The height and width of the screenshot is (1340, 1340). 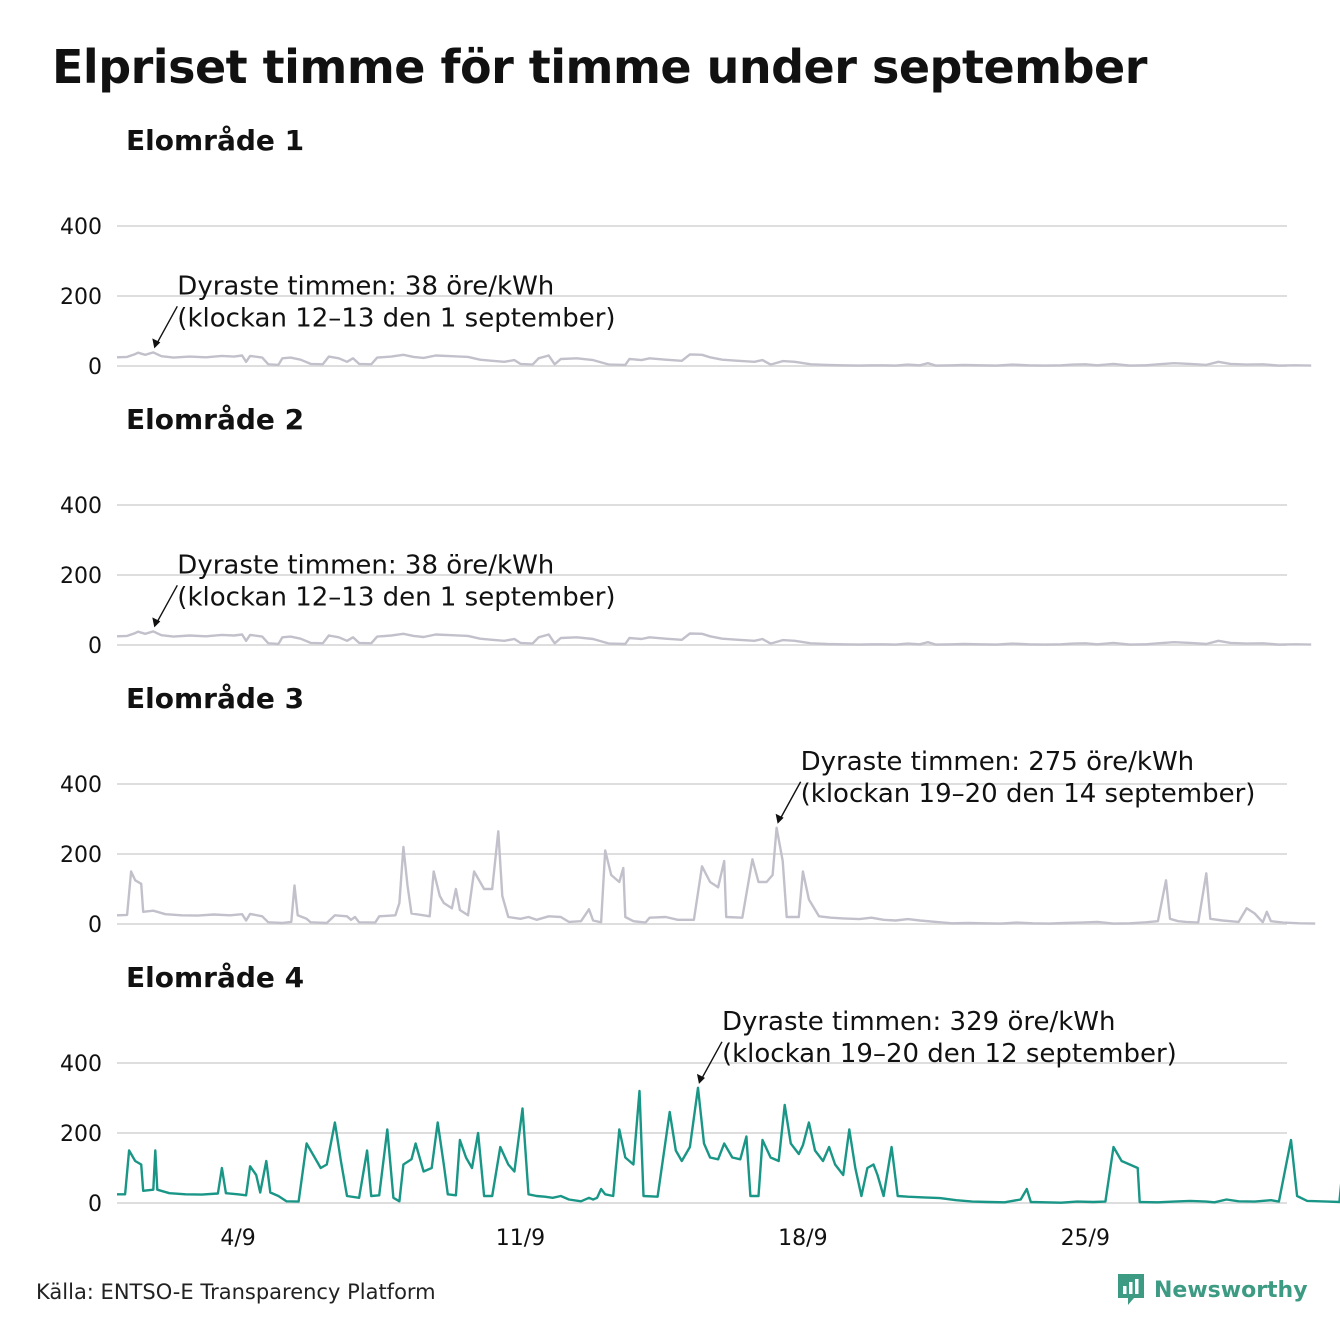 I want to click on annotation-line2: (klockan 19–20 den 12 september), so click(x=949, y=1054).